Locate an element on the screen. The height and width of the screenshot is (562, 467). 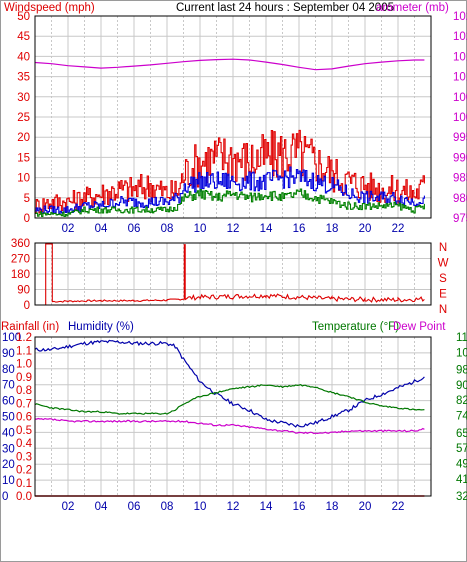
rain-tick-label: 0.3 is located at coordinates (24, 457).